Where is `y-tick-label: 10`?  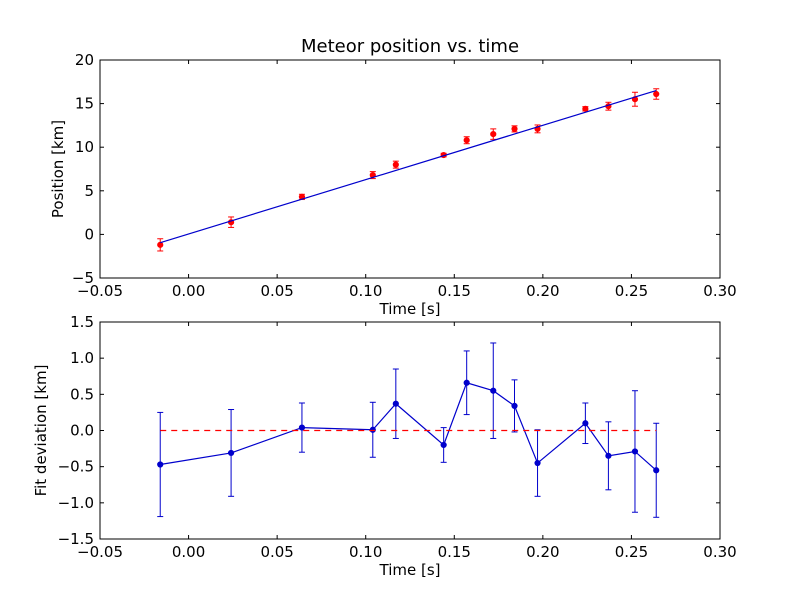 y-tick-label: 10 is located at coordinates (84, 147).